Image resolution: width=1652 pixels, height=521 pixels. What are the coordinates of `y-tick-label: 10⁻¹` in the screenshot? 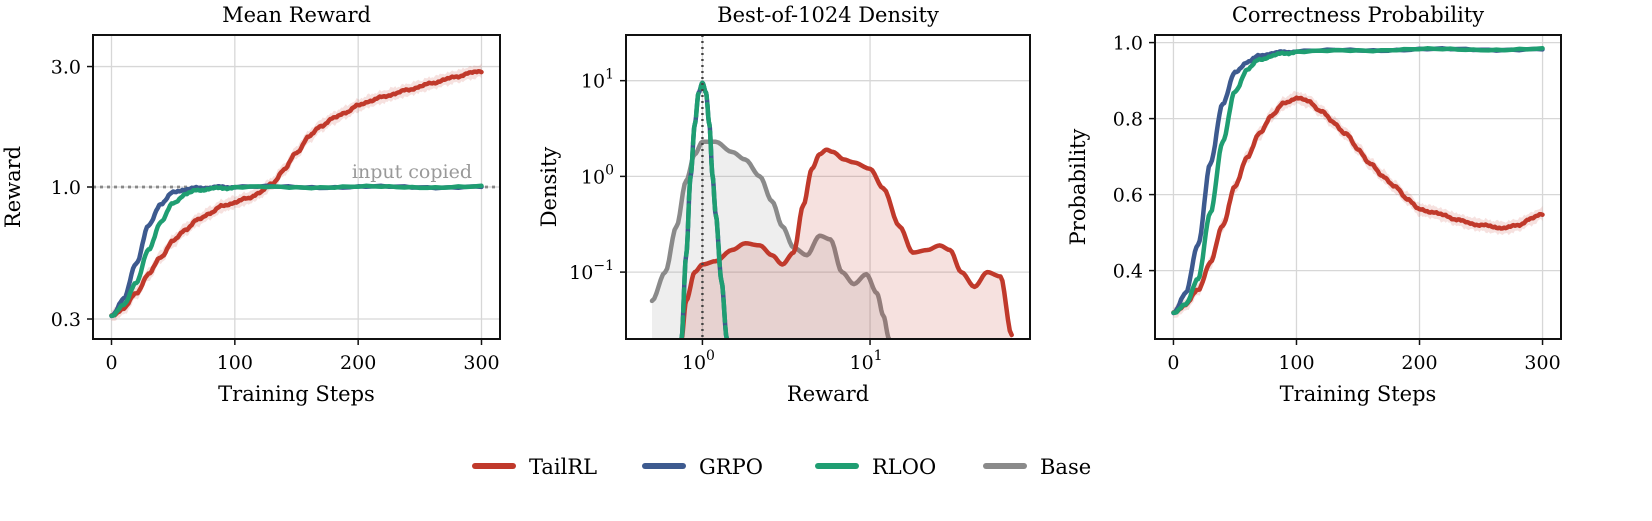 It's located at (591, 271).